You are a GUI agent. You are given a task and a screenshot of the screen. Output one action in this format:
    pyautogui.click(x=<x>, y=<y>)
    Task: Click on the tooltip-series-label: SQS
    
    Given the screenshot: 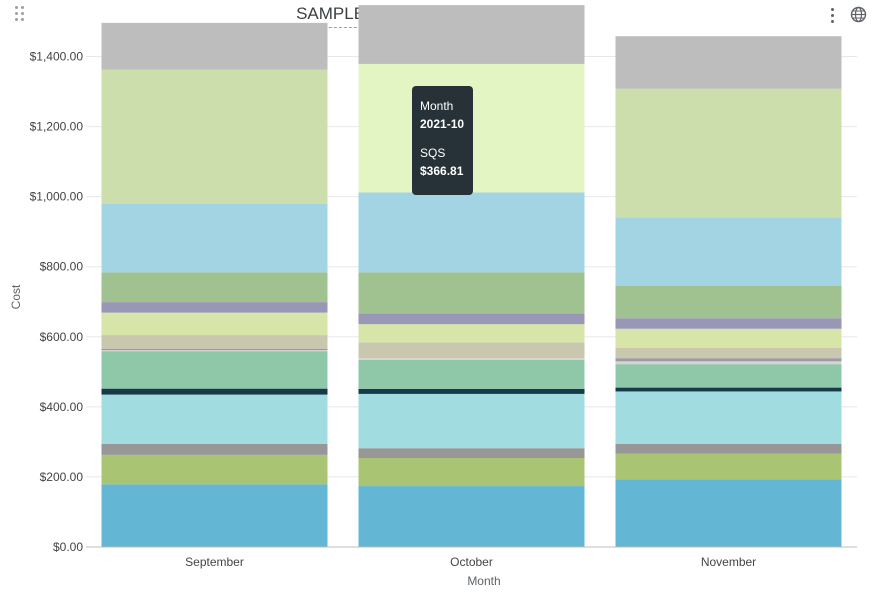 What is the action you would take?
    pyautogui.click(x=433, y=153)
    